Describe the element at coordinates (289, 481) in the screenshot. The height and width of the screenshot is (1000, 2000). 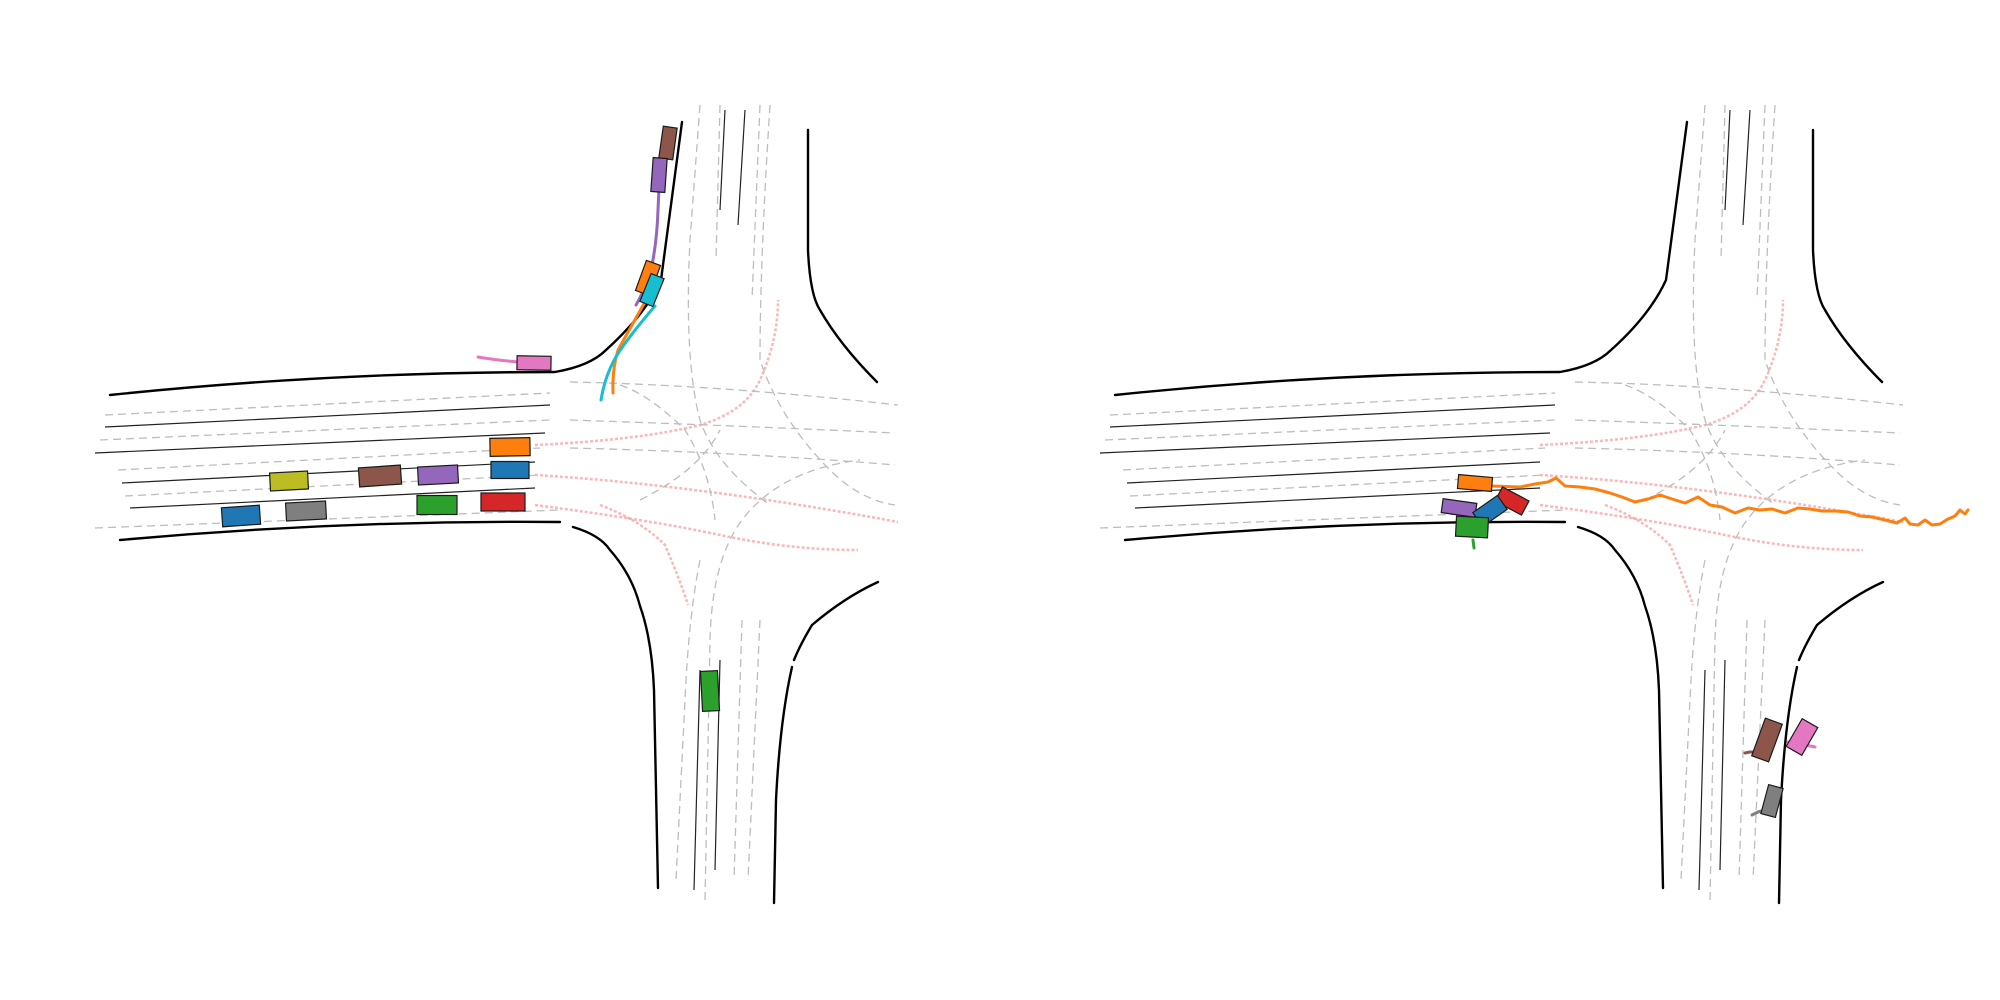
I see `vehicle-olive` at that location.